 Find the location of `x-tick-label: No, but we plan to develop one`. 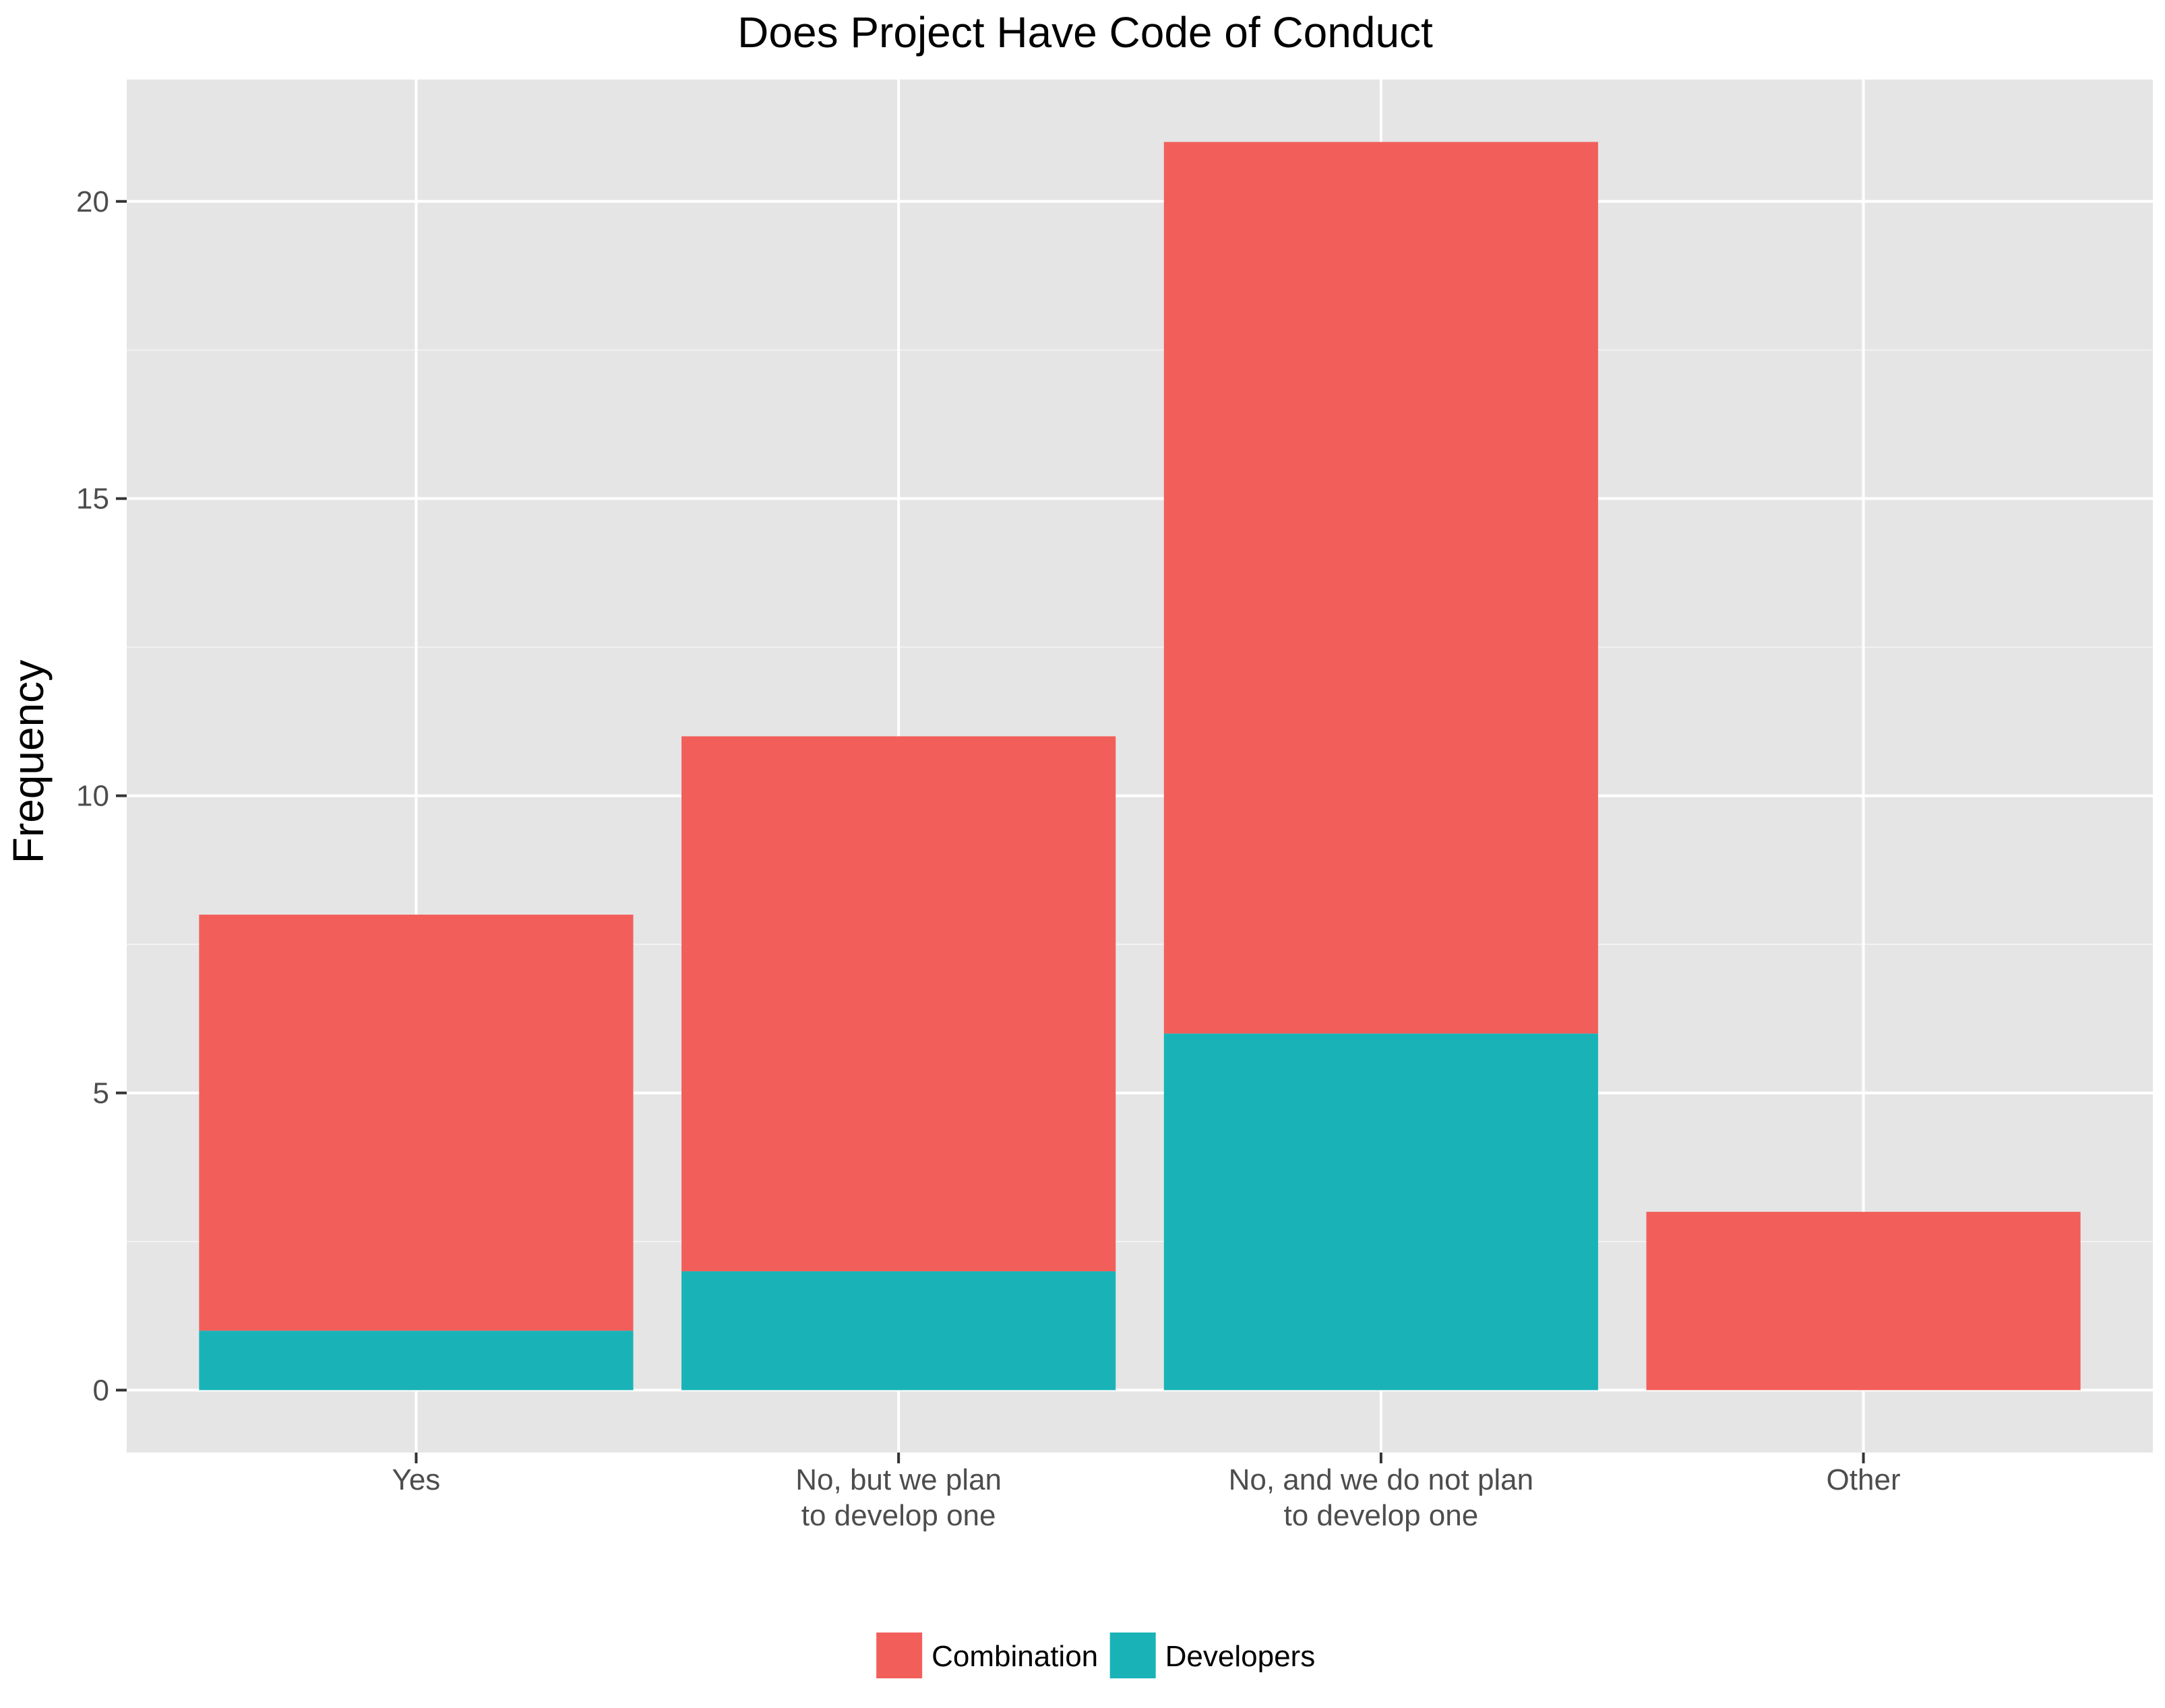

x-tick-label: No, but we plan to develop one is located at coordinates (898, 1498).